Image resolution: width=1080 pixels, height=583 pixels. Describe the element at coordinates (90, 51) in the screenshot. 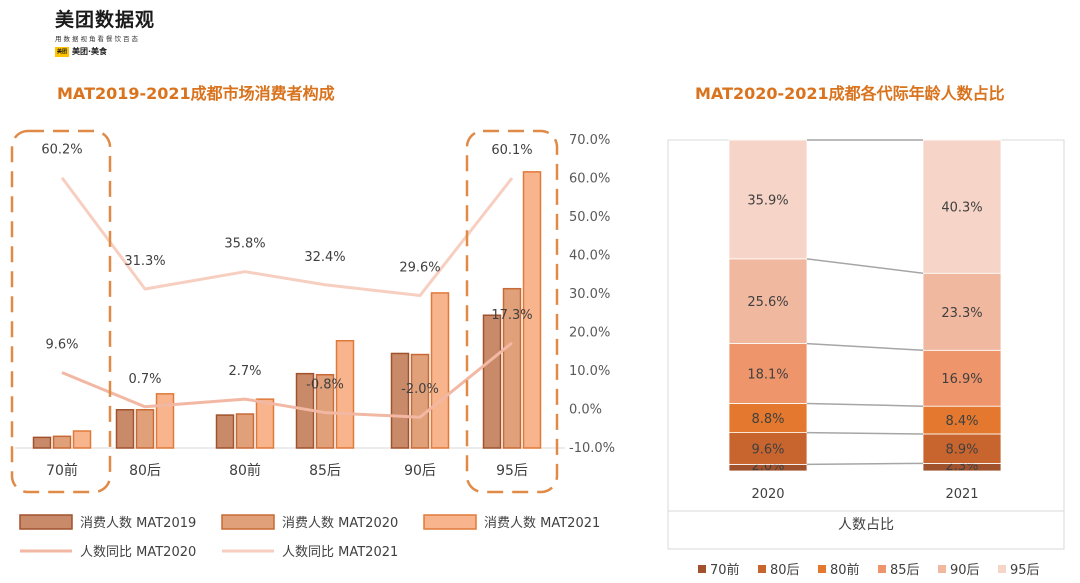

I see `brand-logo-text: 美团·美食` at that location.